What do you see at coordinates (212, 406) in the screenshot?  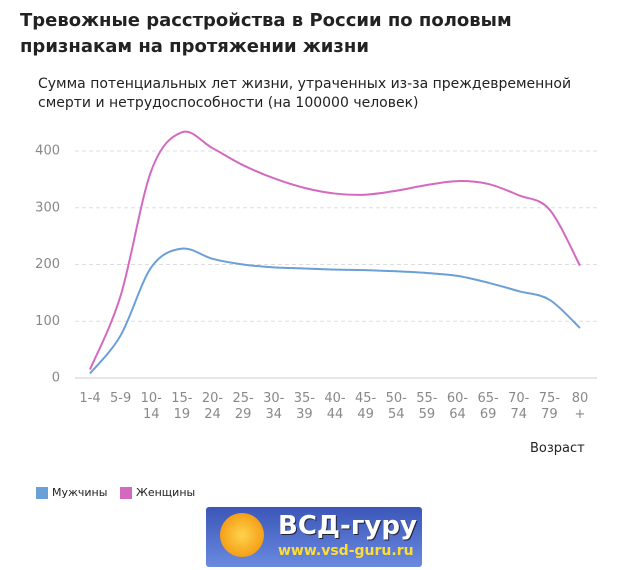 I see `x-tick-label: 20-24` at bounding box center [212, 406].